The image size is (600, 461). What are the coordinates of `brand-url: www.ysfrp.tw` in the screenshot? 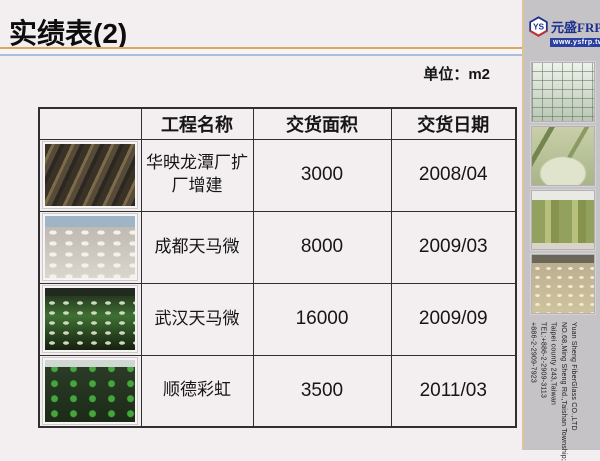 It's located at (575, 42).